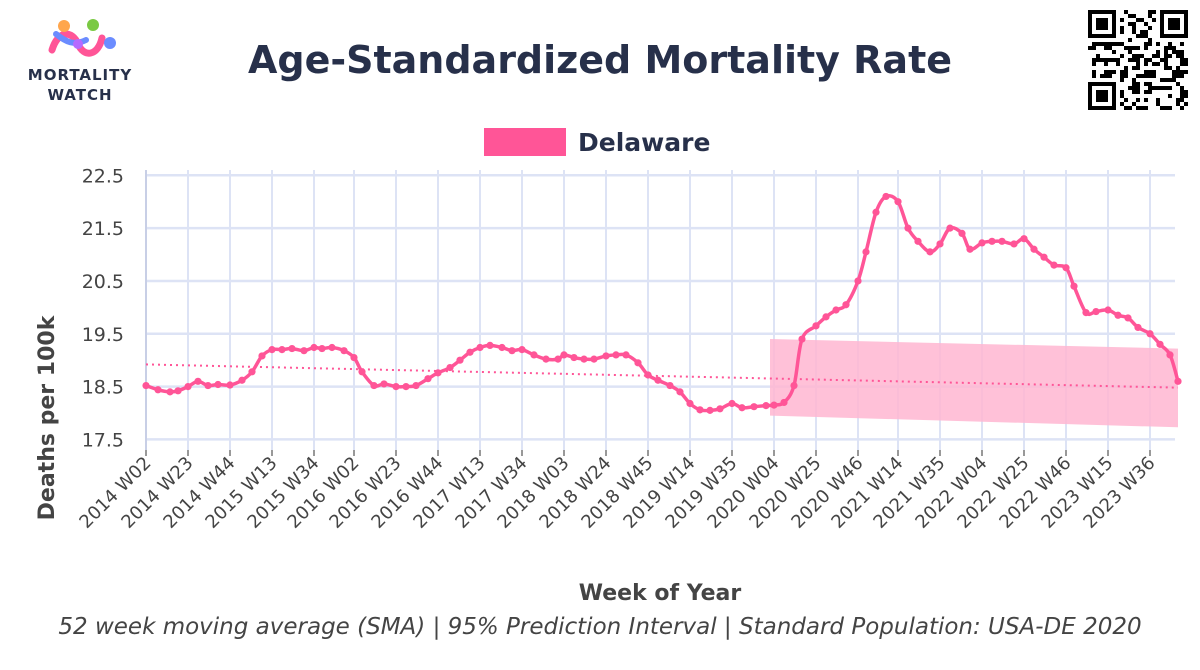  Describe the element at coordinates (103, 388) in the screenshot. I see `y-tick-label: 18.5` at that location.